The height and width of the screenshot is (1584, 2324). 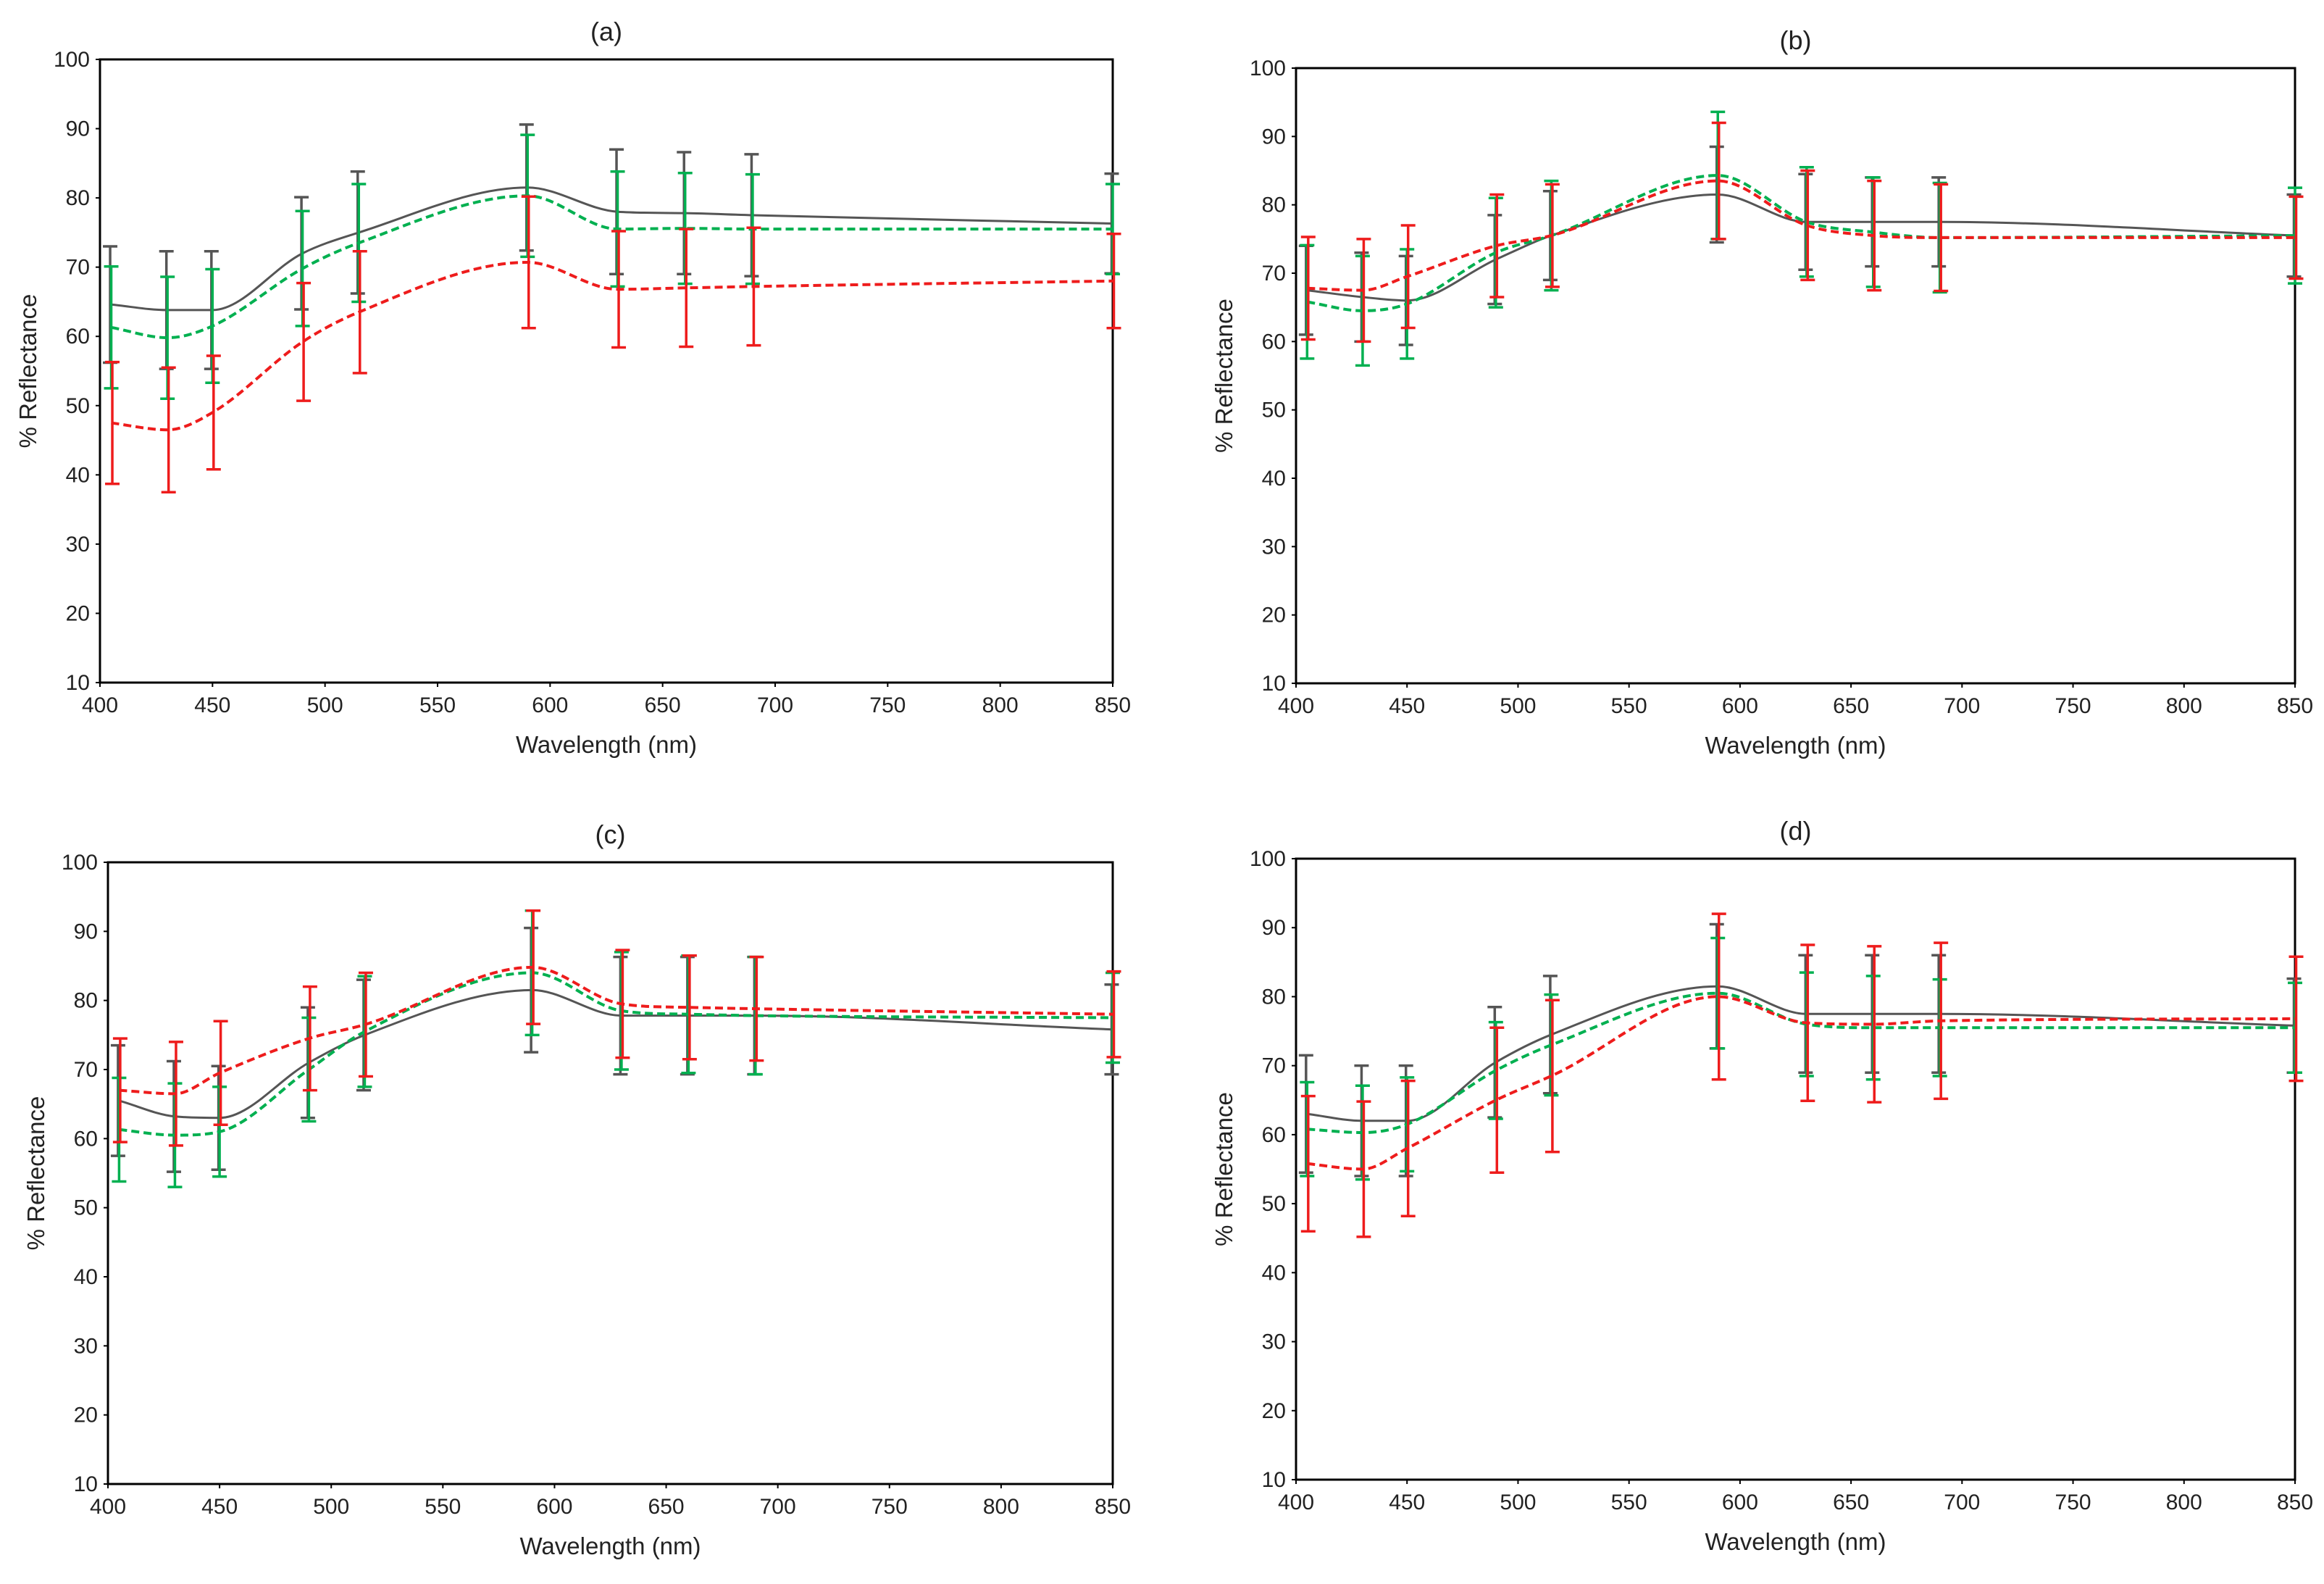 What do you see at coordinates (1274, 479) in the screenshot?
I see `y-tick-label: 40` at bounding box center [1274, 479].